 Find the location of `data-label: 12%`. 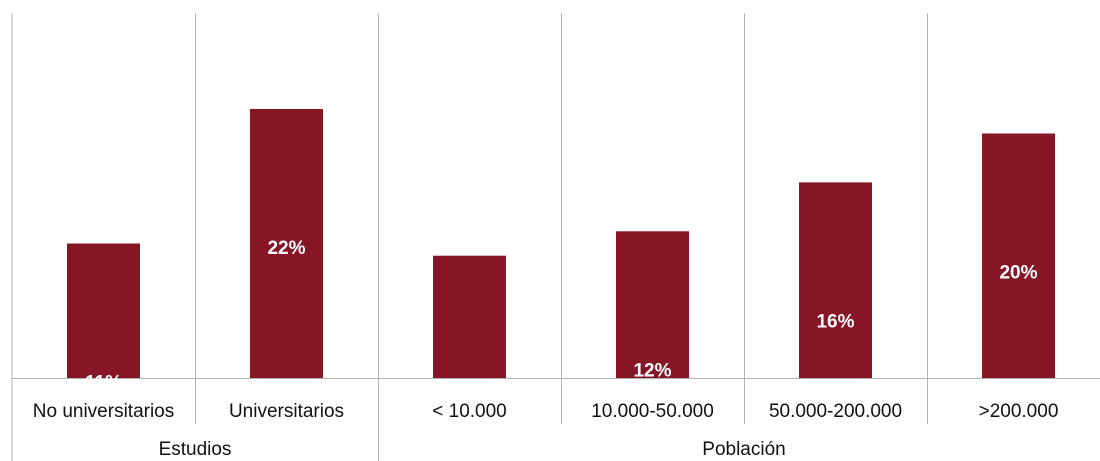

data-label: 12% is located at coordinates (652, 370).